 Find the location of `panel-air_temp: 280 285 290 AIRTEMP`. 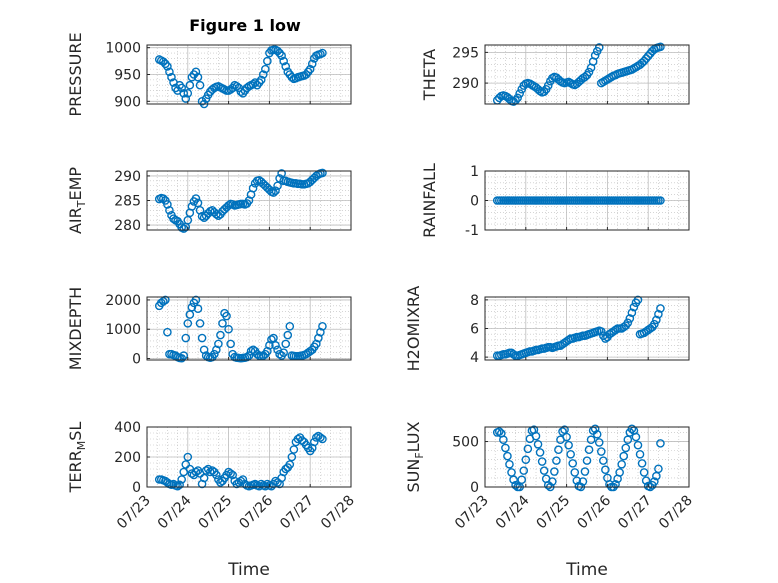

panel-air_temp: 280 285 290 AIRTEMP is located at coordinates (209, 200).